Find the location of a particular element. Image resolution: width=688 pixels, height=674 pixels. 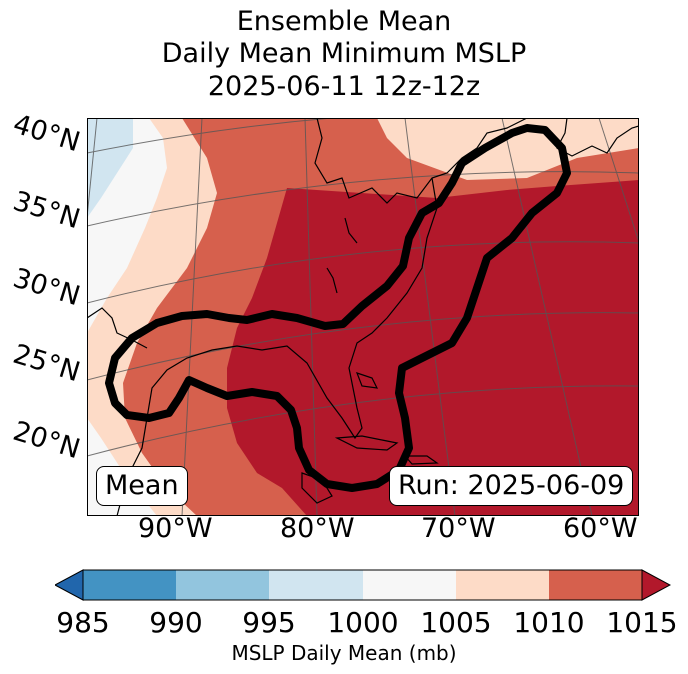

lon-label-60w: 60°W is located at coordinates (600, 528).